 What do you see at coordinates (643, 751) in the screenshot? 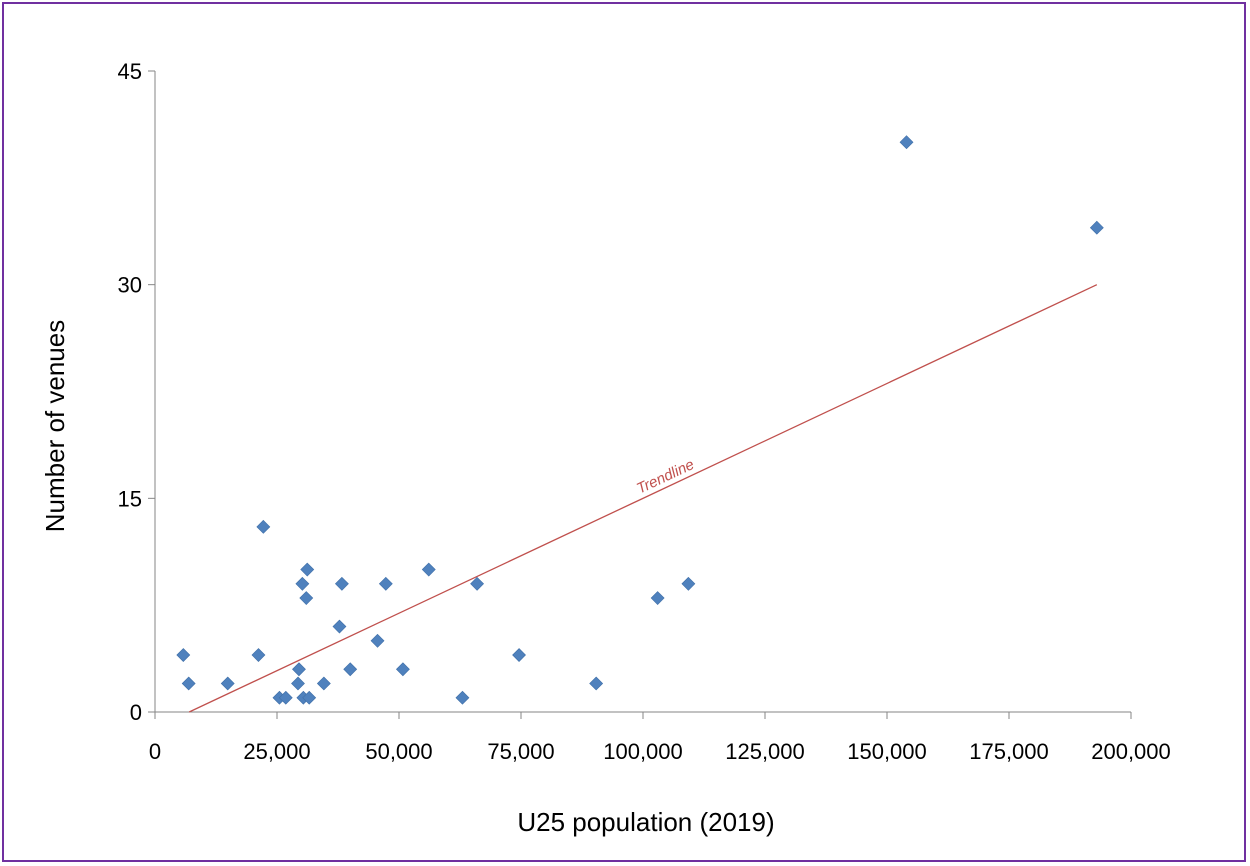
I see `x-tick-label: 100,000` at bounding box center [643, 751].